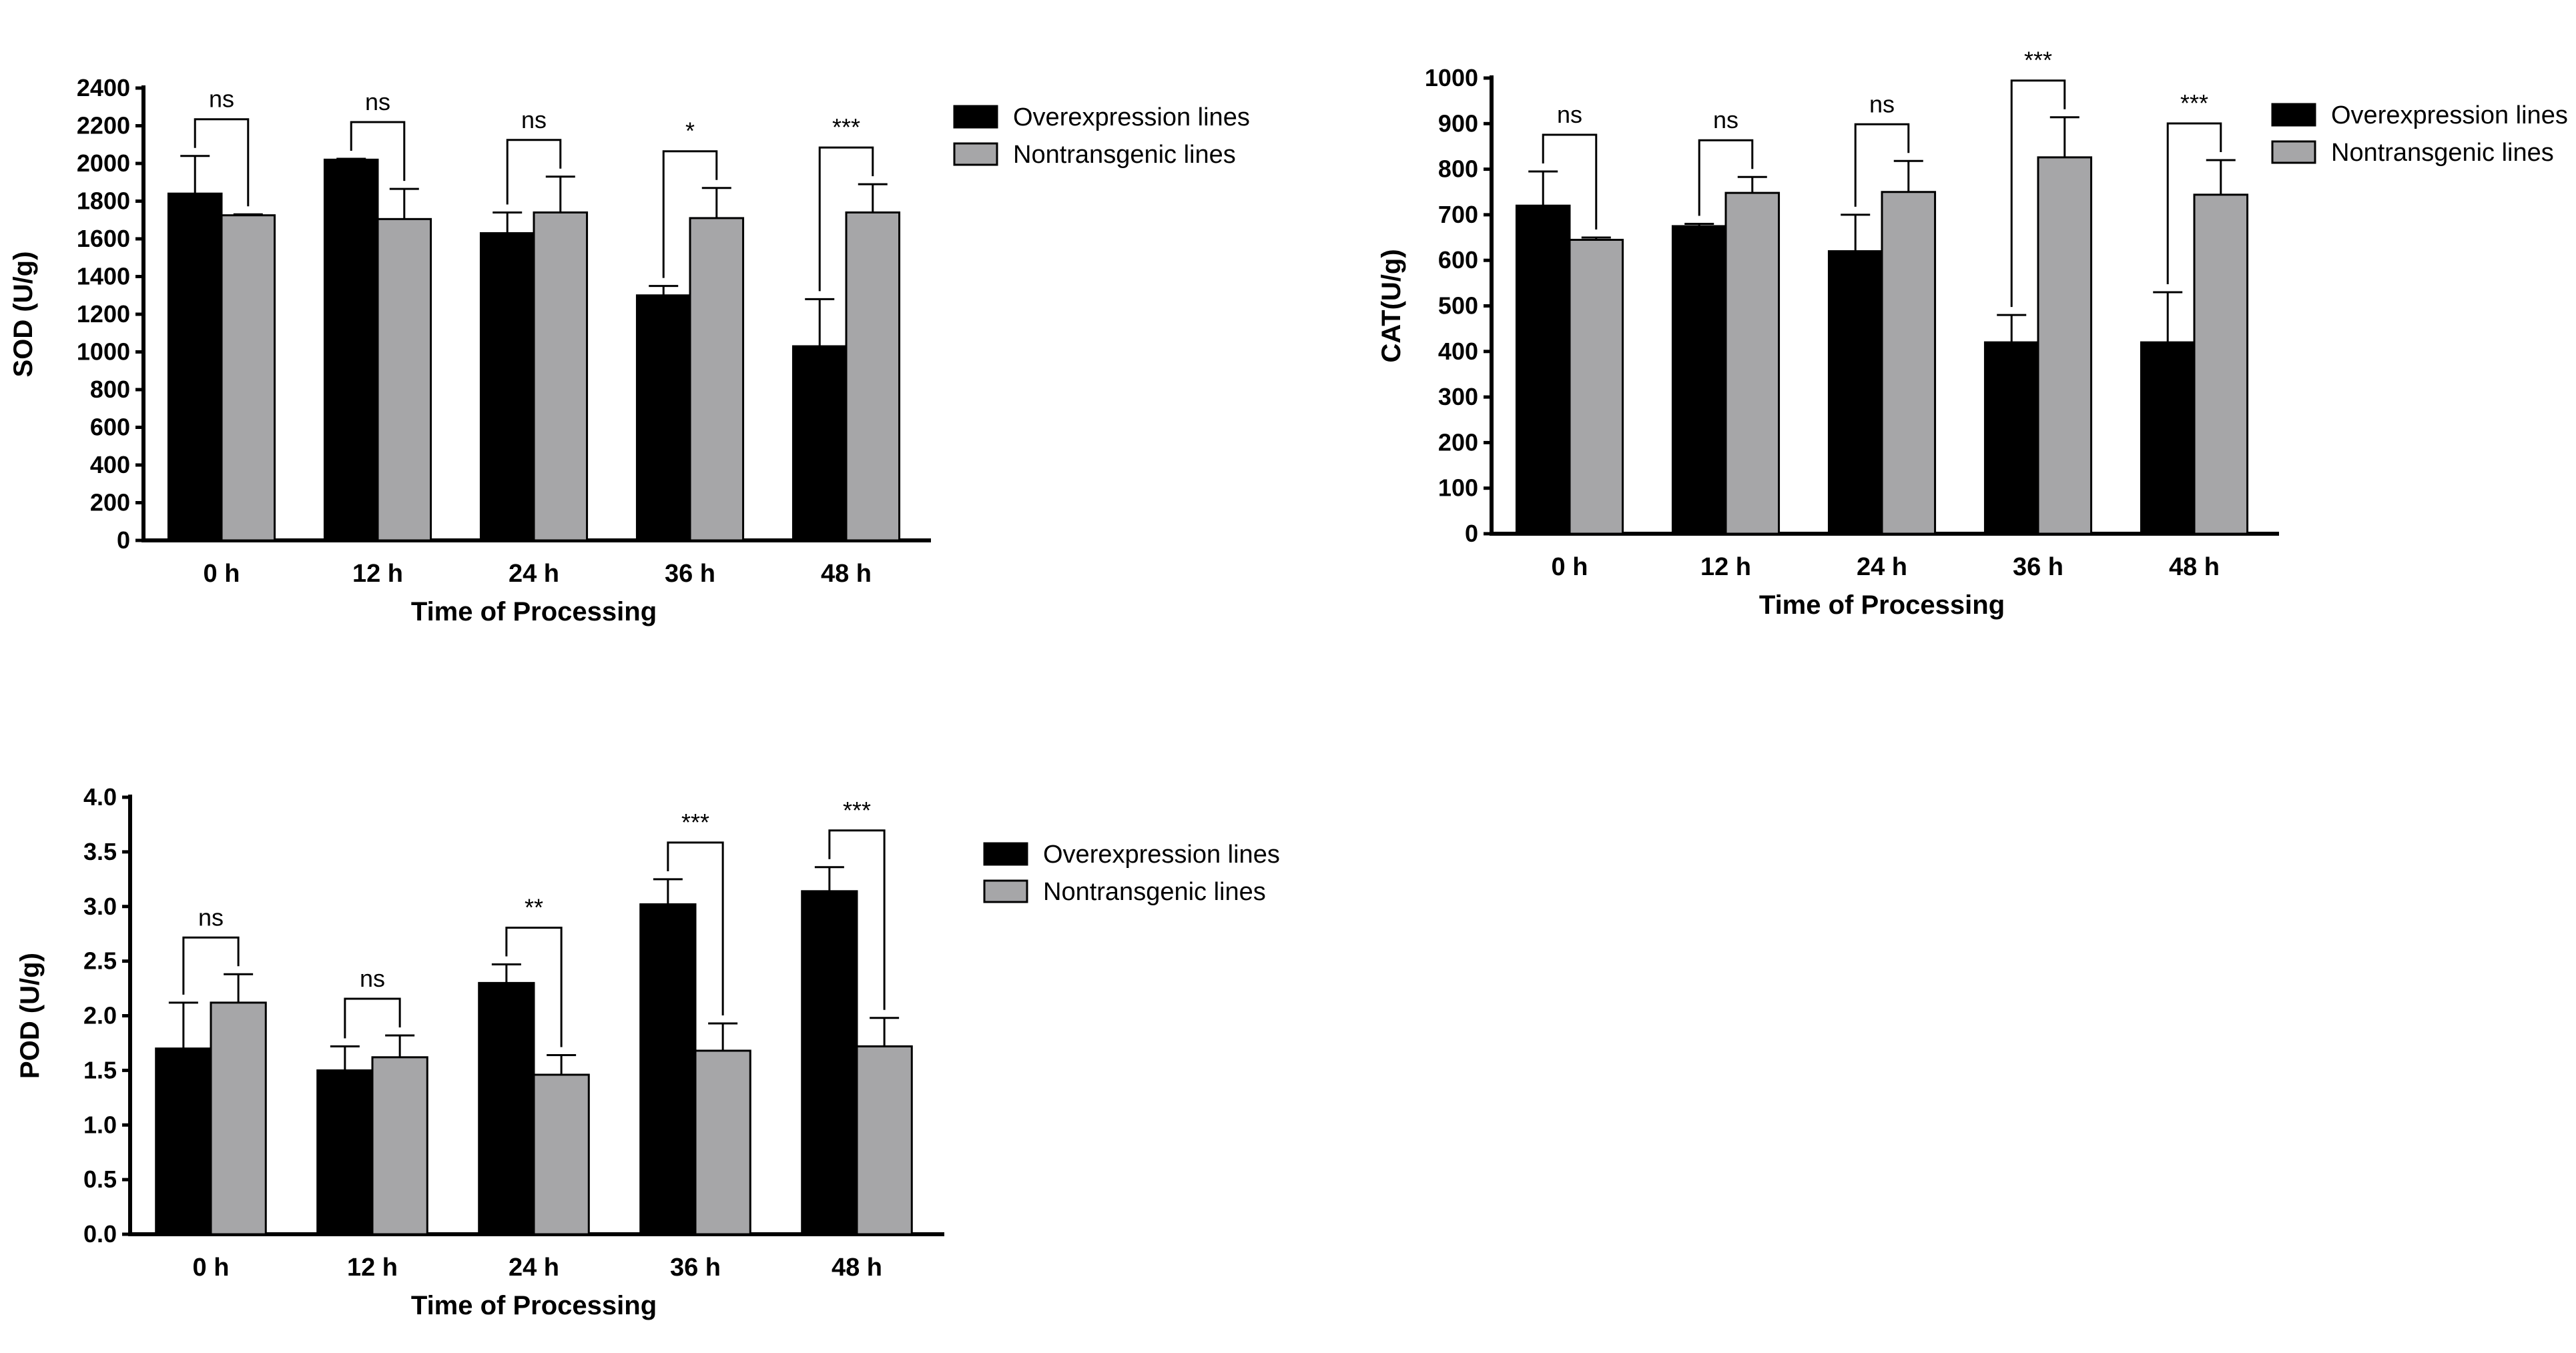 This screenshot has height=1353, width=2576. I want to click on y-tick-label: 900, so click(1458, 123).